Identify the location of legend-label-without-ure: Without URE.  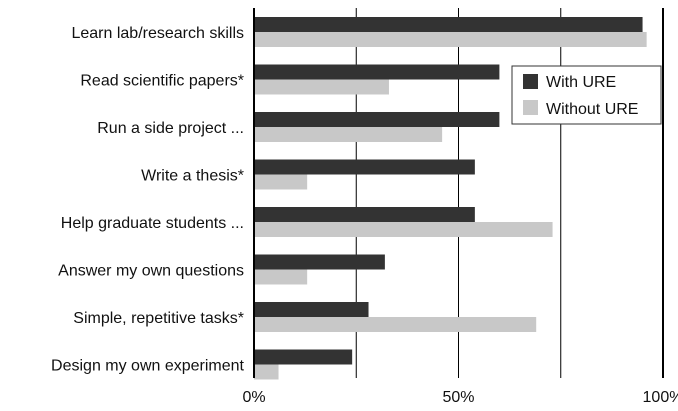
(592, 109).